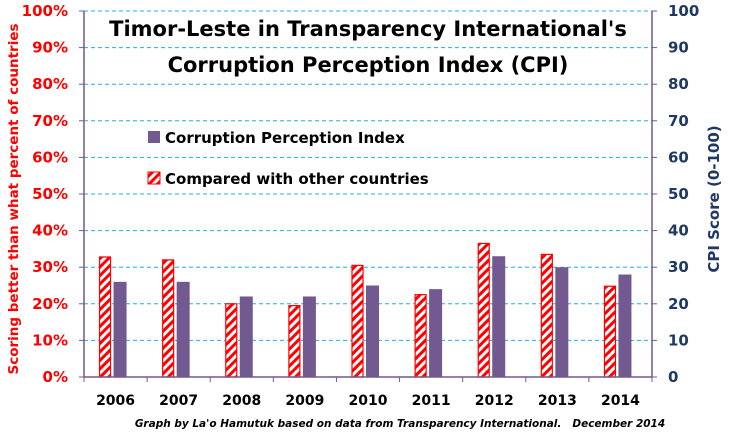  What do you see at coordinates (483, 310) in the screenshot?
I see `bar-compared-2012` at bounding box center [483, 310].